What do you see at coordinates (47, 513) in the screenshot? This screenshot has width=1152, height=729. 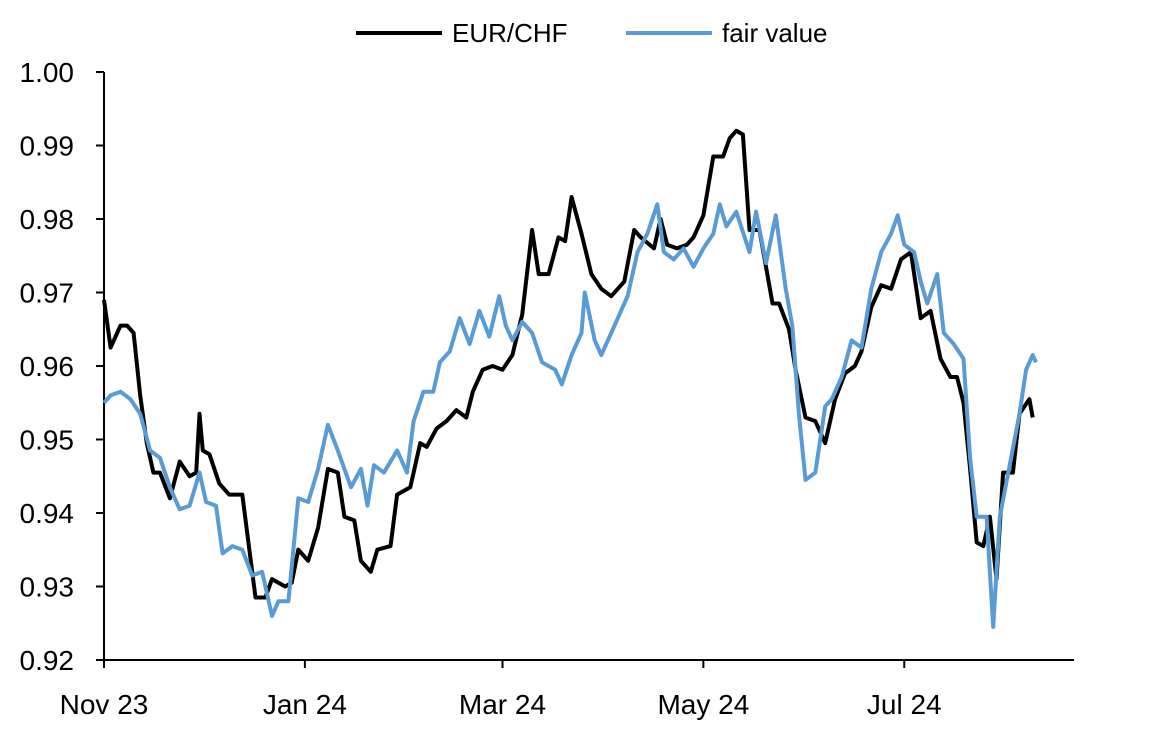 I see `y-tick-label: 0.94` at bounding box center [47, 513].